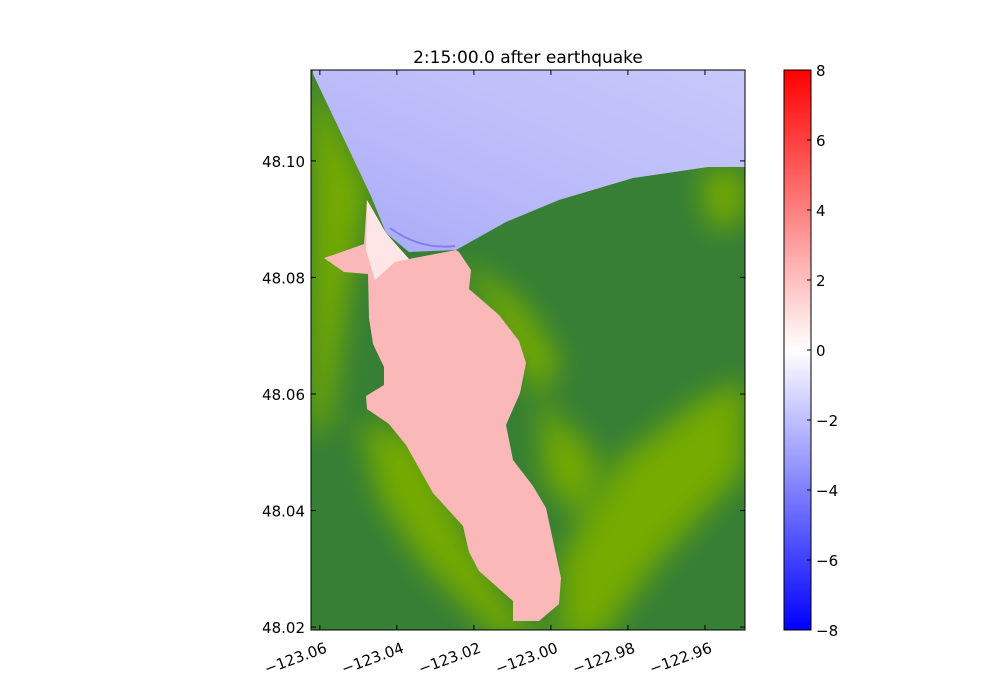 Image resolution: width=1000 pixels, height=700 pixels. I want to click on colorbar-tick-label: 0, so click(821, 351).